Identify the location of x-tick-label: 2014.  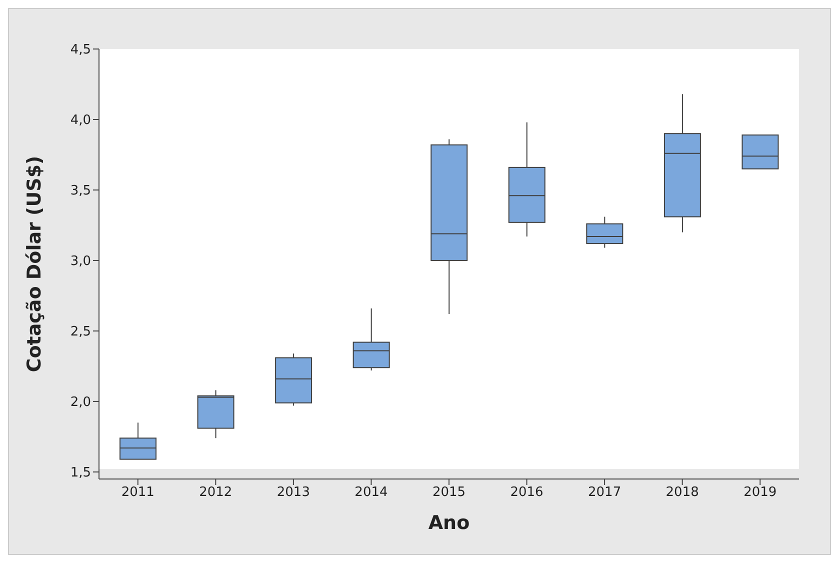
(371, 492).